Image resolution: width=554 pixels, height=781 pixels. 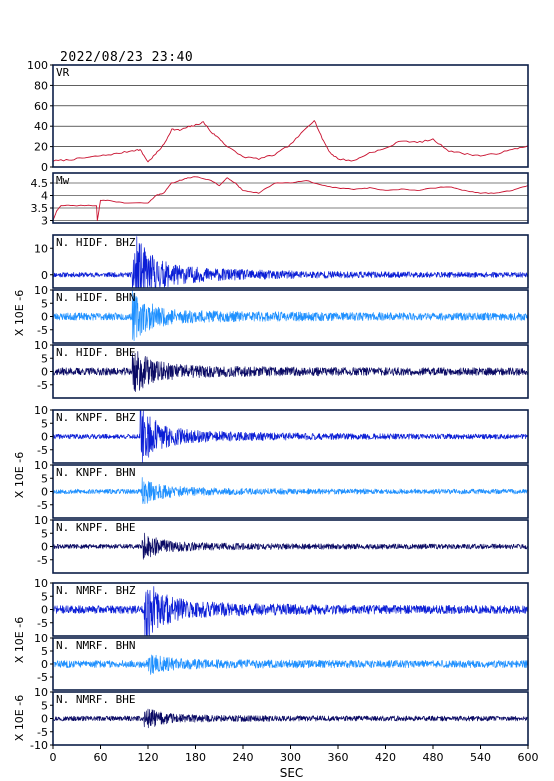 I want to click on y-tick-label: 60, so click(x=41, y=106).